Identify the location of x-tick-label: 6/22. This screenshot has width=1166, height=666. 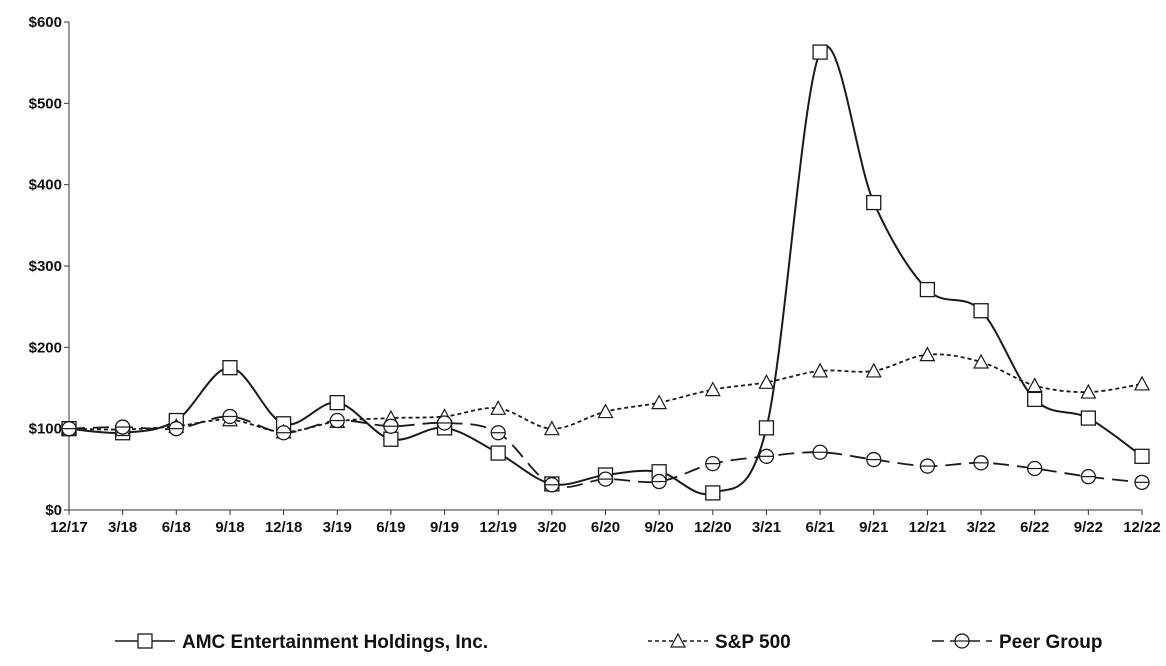
(1034, 527).